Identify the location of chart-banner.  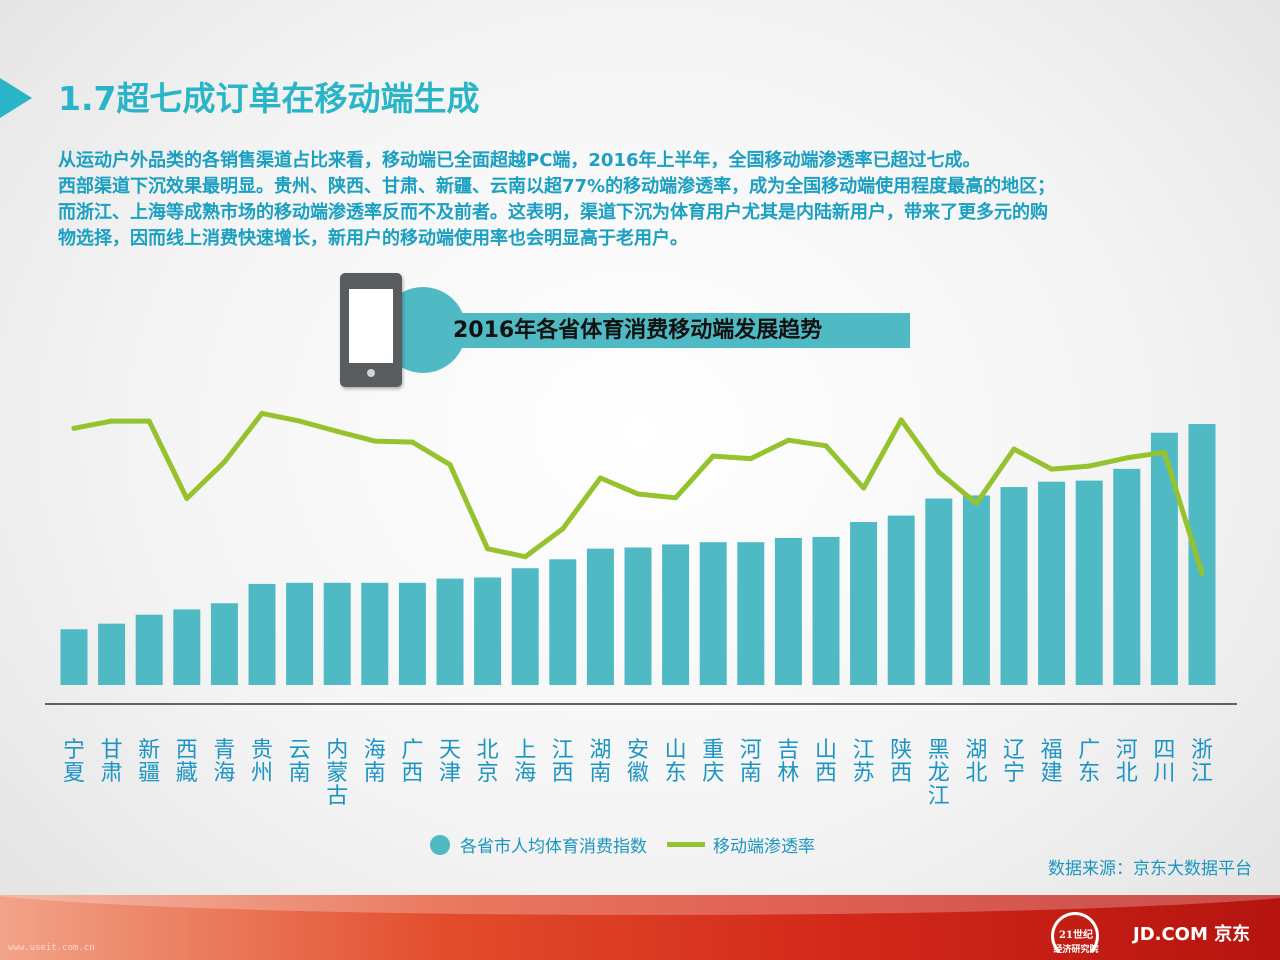
(663, 330).